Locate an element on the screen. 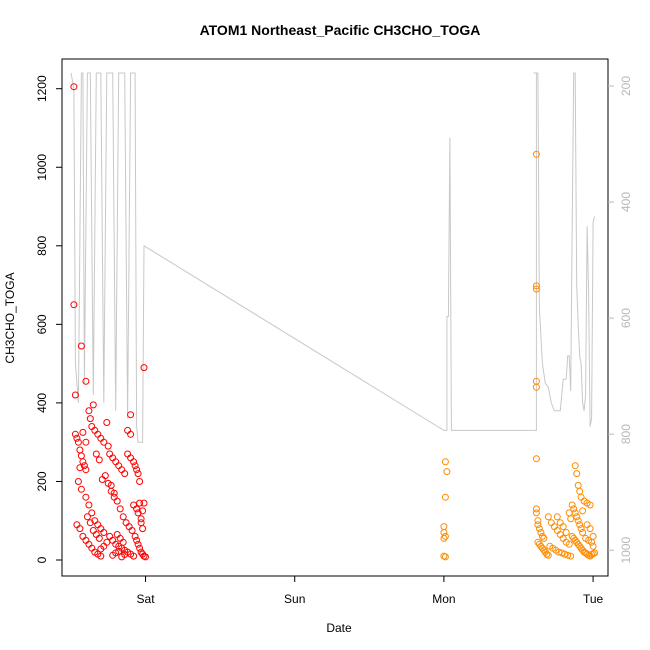  y-tick-label: 1000 is located at coordinates (42, 167).